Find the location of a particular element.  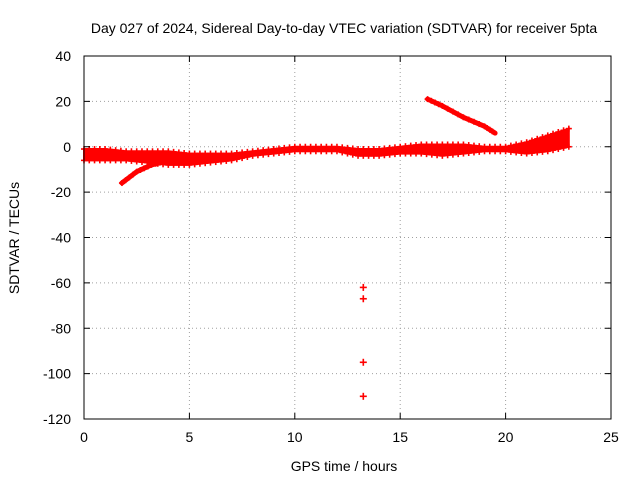

y-tick-label: 20 is located at coordinates (63, 101).